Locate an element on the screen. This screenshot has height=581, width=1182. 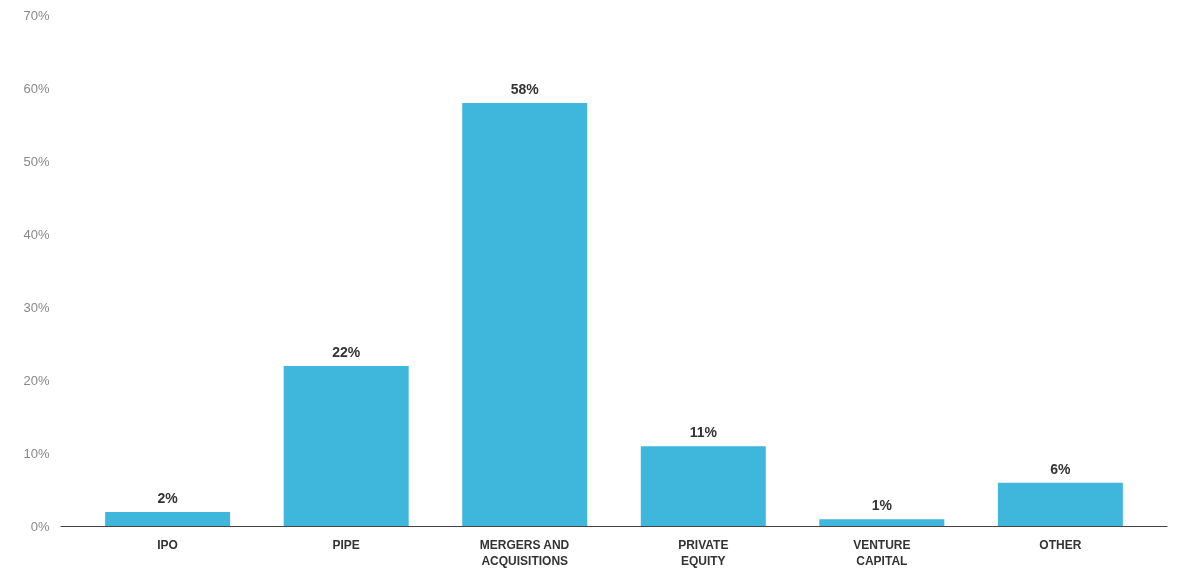
y-tick-label: 60% is located at coordinates (36, 88).